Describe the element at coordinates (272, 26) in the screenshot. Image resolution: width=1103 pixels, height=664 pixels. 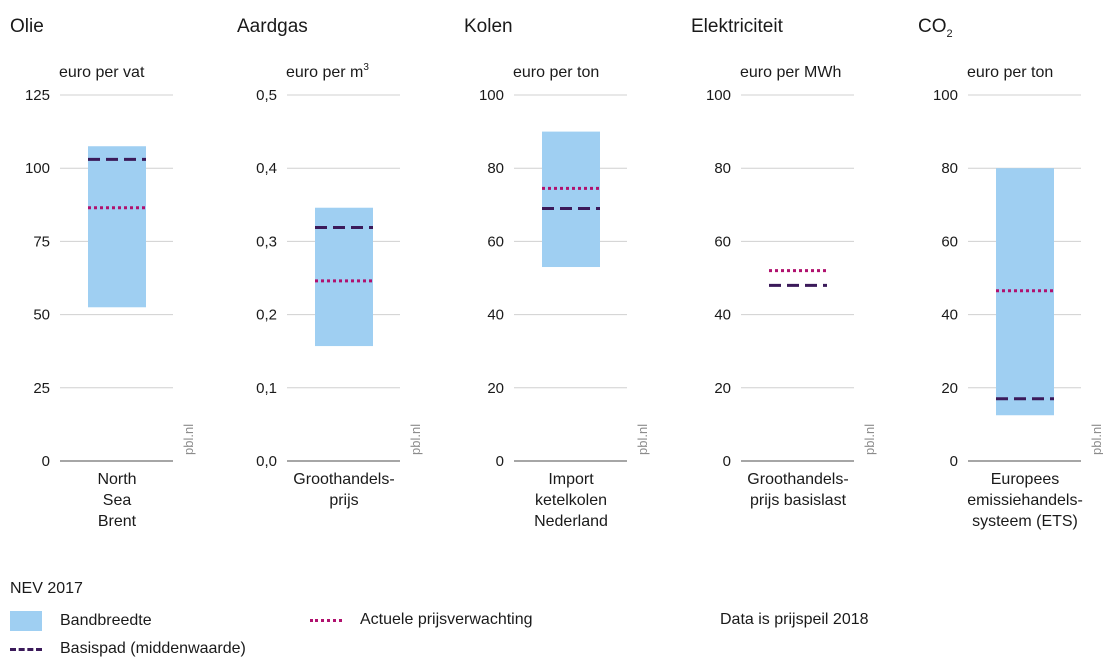
I see `panel2-title: Aardgas` at that location.